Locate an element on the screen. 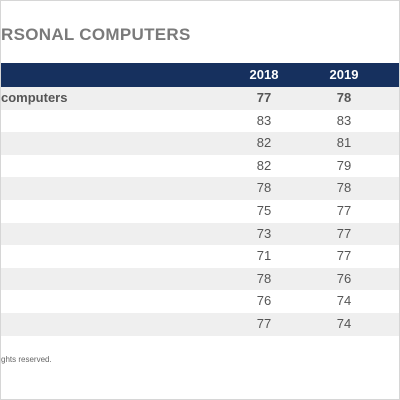 The image size is (400, 400). row-label: computers is located at coordinates (34, 97).